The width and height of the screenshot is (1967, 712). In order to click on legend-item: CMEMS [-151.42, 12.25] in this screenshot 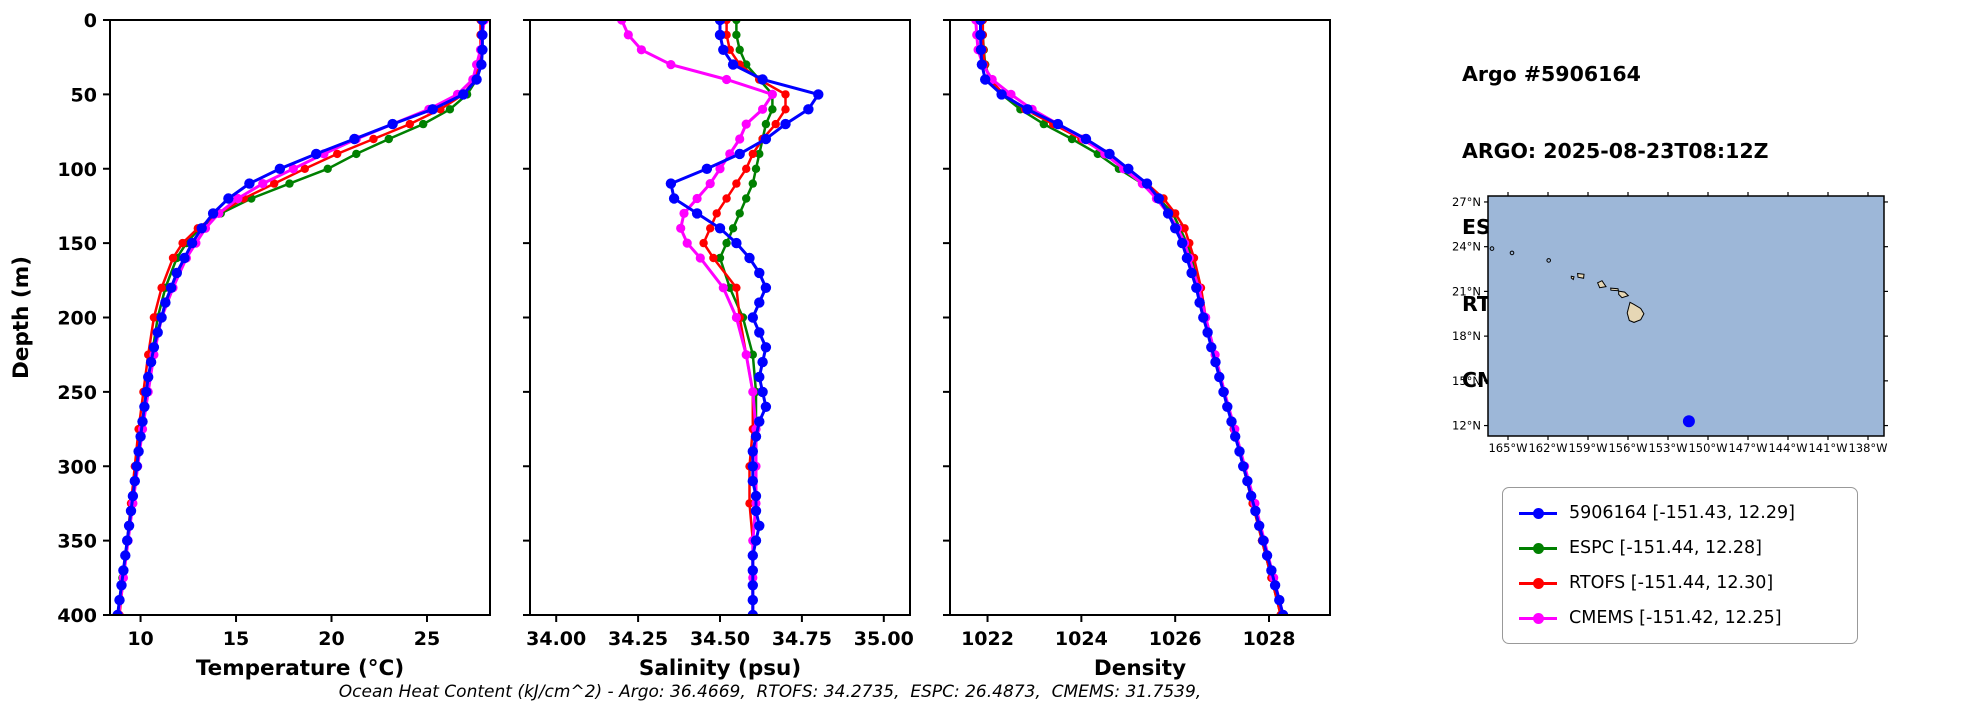, I will do `click(1680, 618)`.